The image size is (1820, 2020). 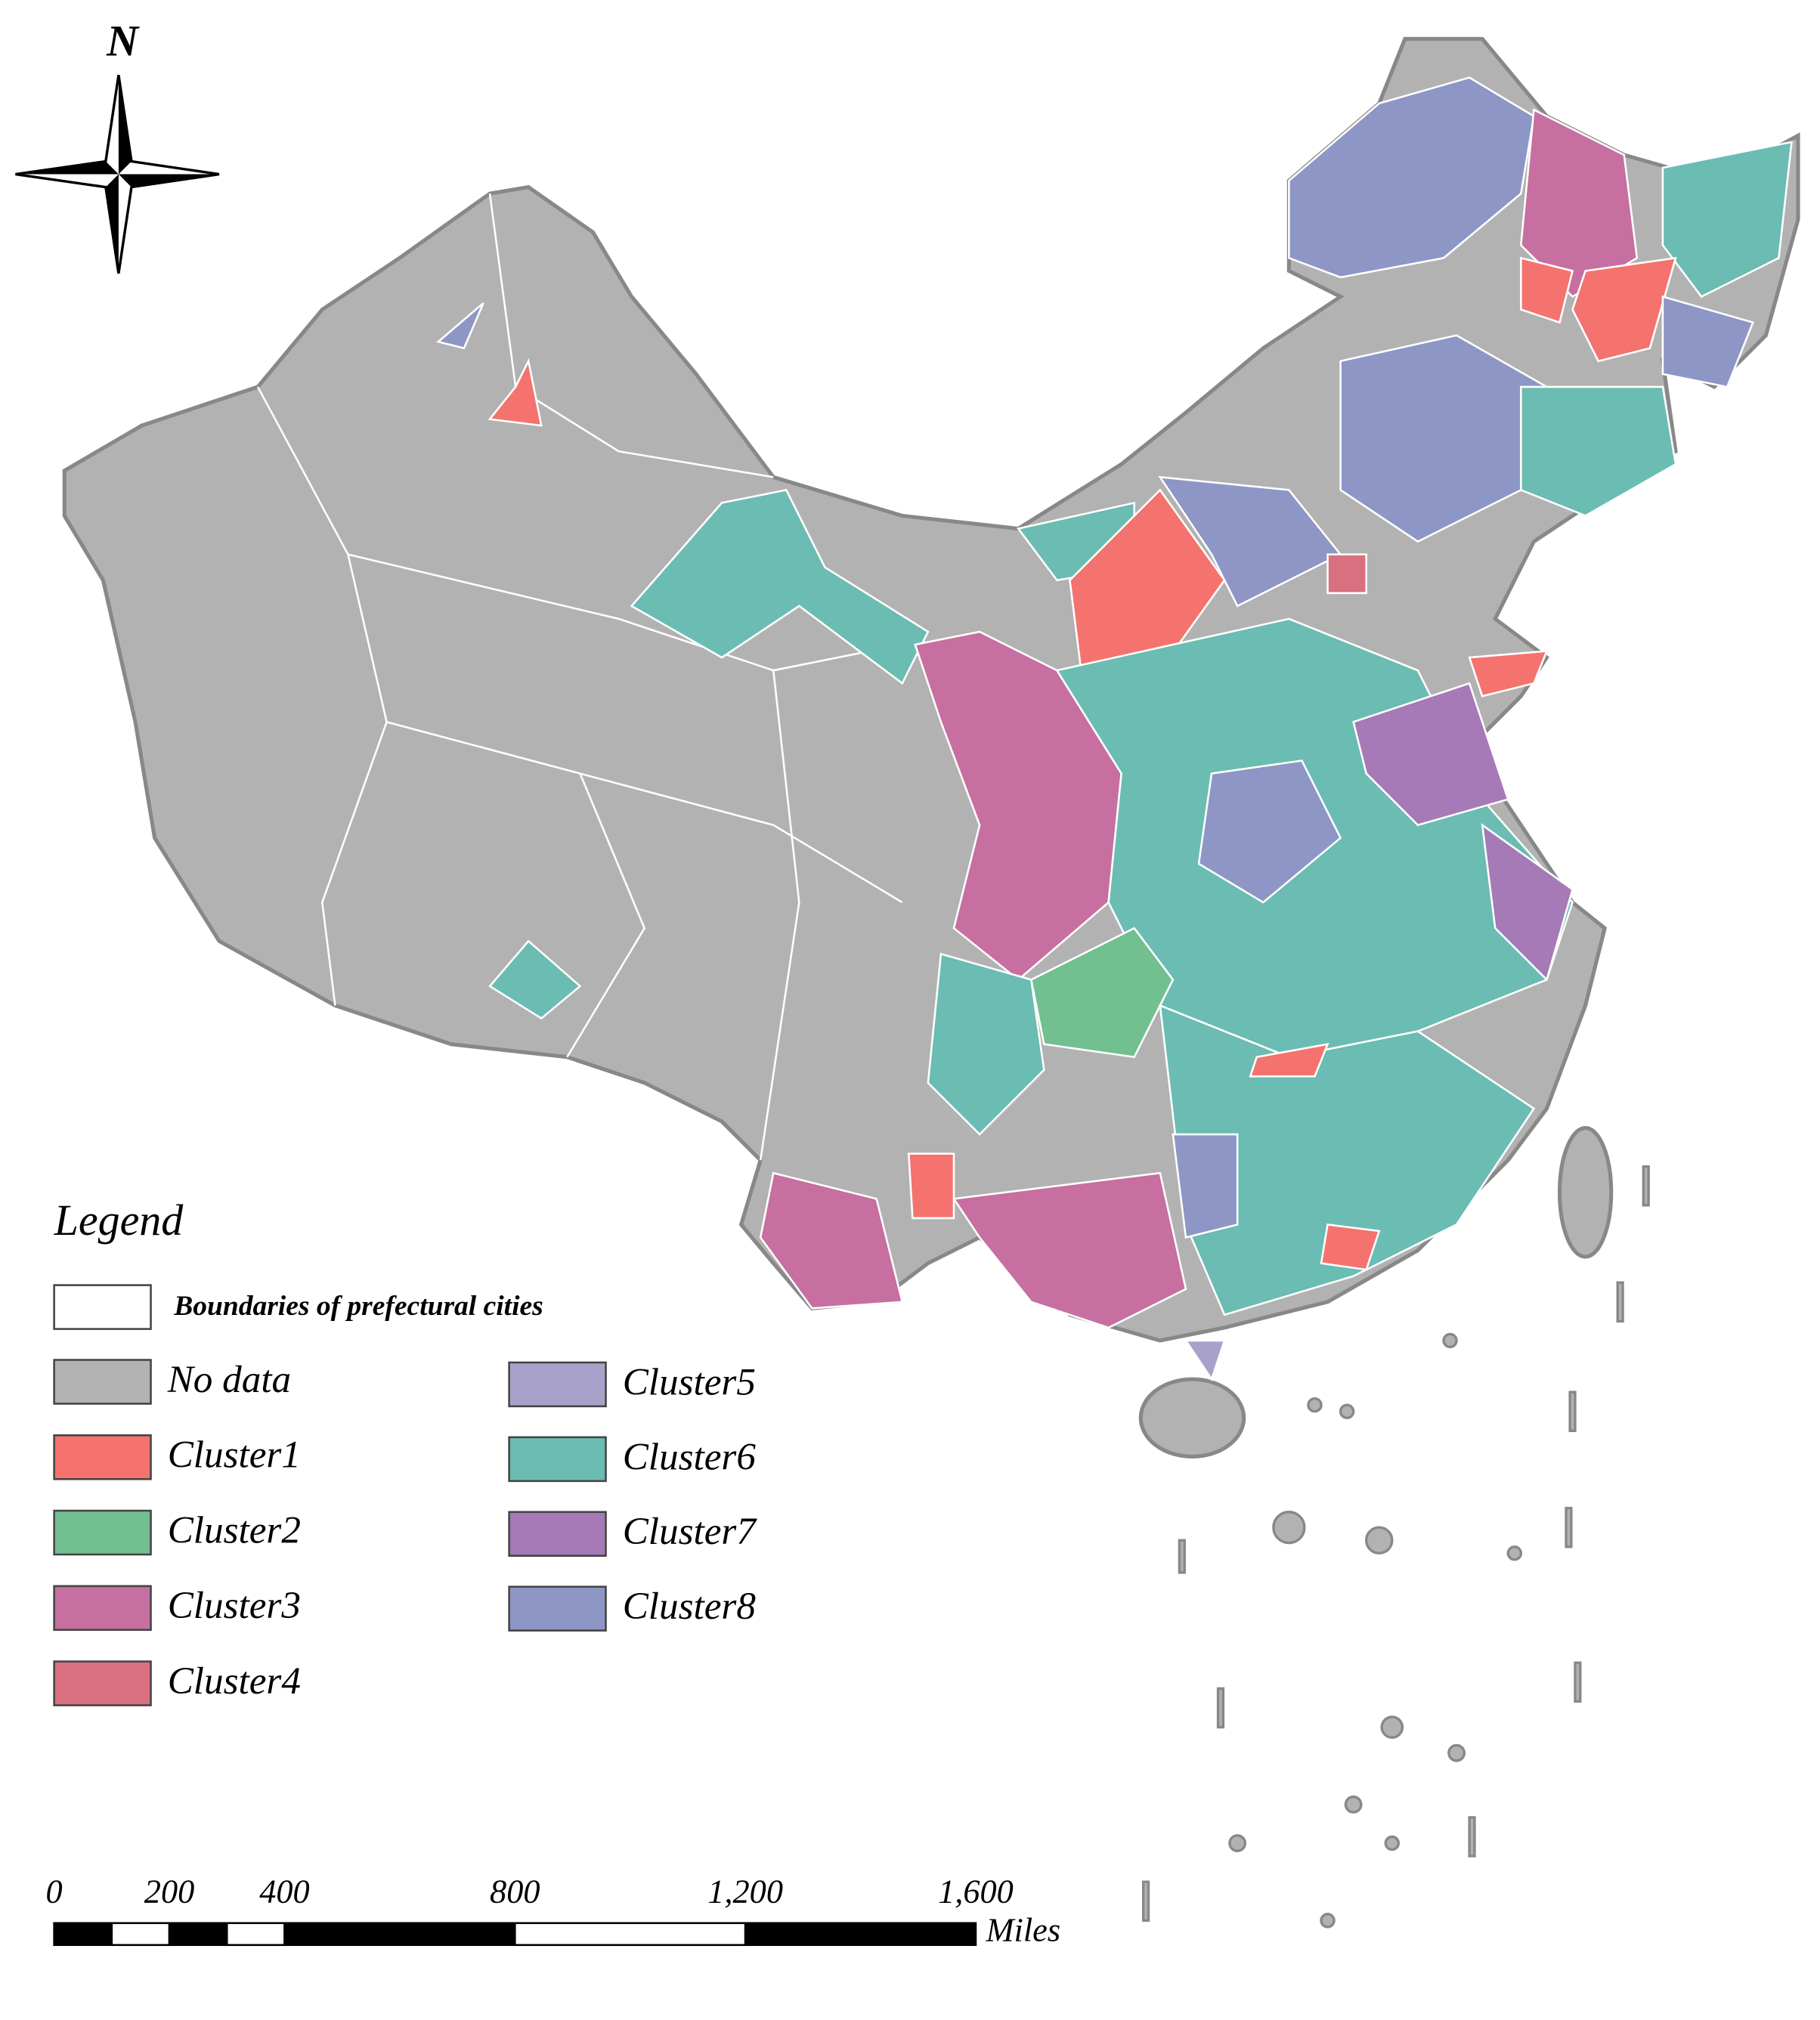 I want to click on scale-label: 200, so click(x=169, y=1891).